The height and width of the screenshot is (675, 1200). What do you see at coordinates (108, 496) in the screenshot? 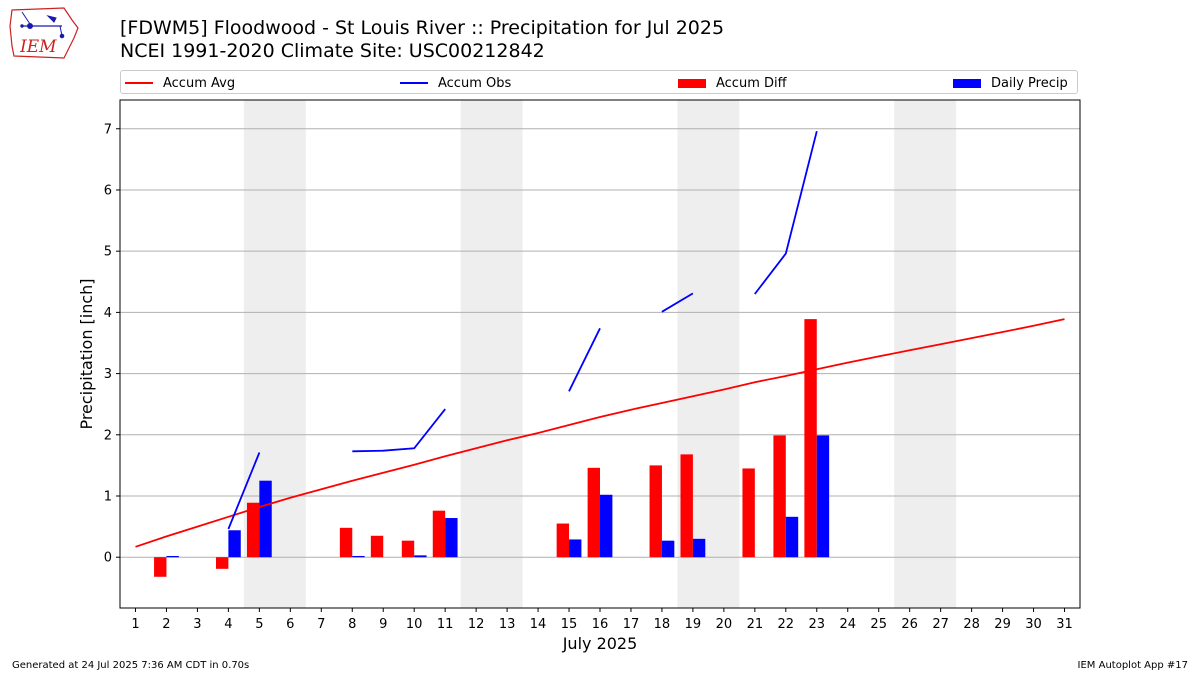
I see `y-tick-label: 1` at bounding box center [108, 496].